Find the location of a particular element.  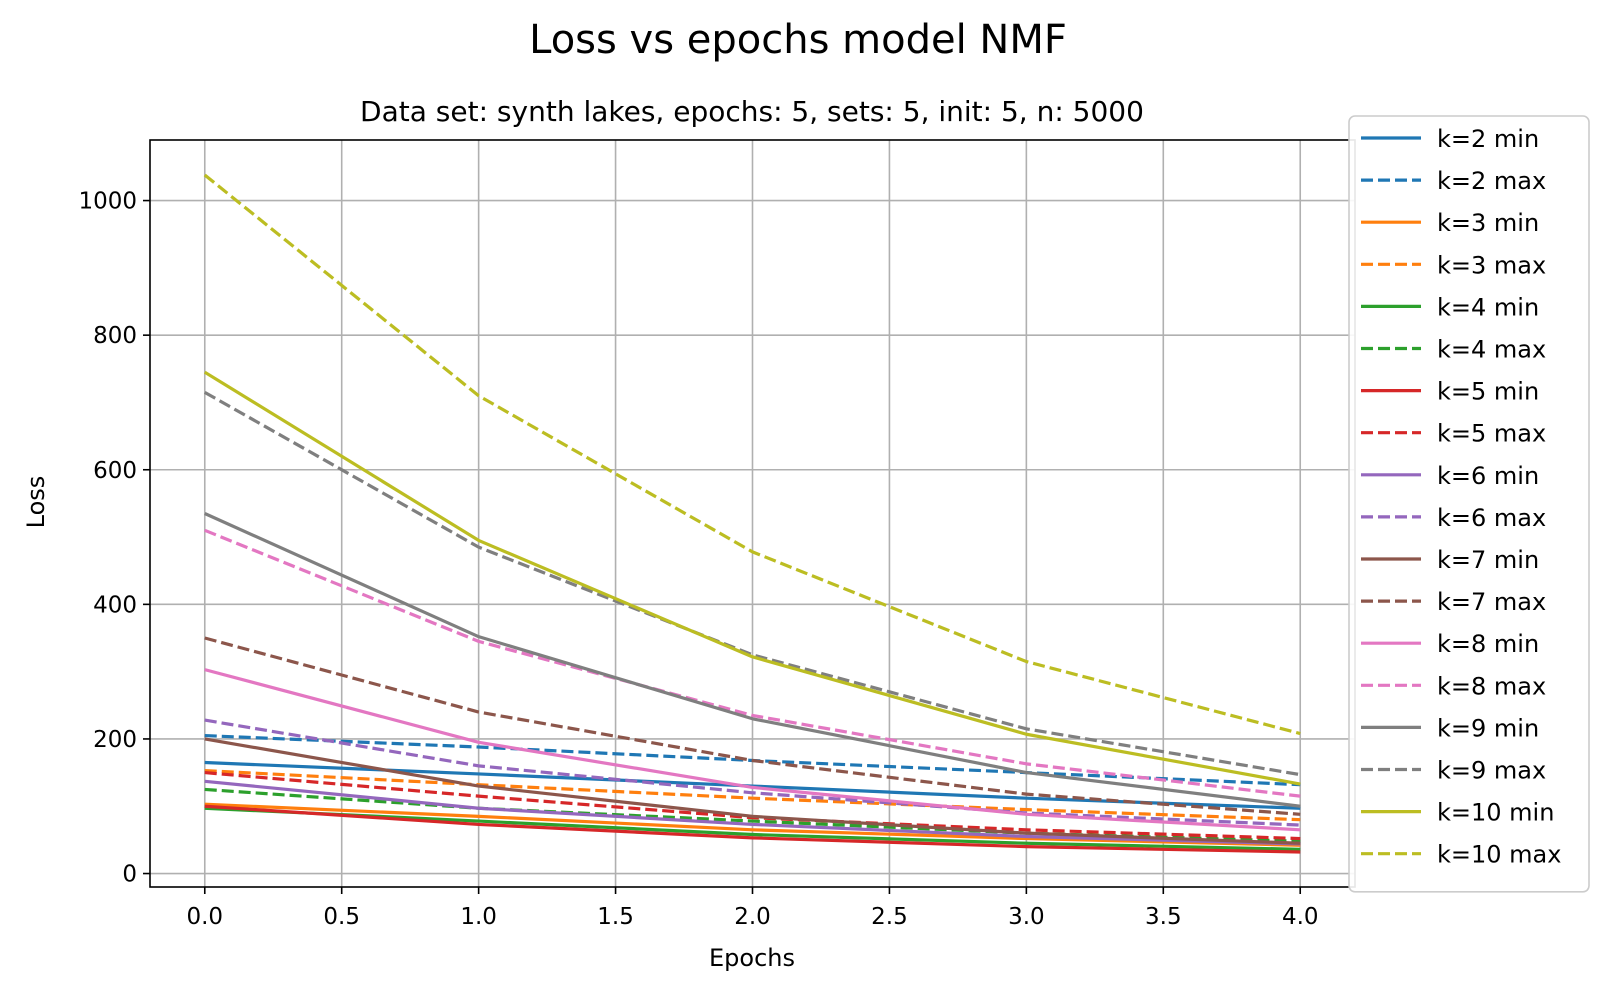

legend-entry-label: k=5 max is located at coordinates (1491, 434).